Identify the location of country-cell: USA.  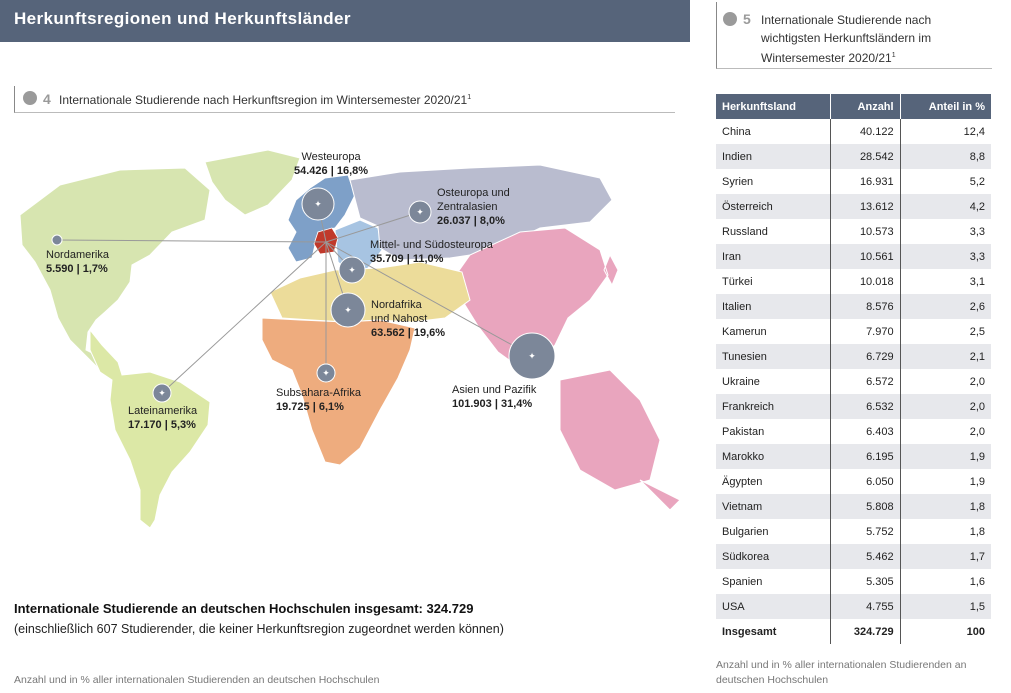
(773, 606).